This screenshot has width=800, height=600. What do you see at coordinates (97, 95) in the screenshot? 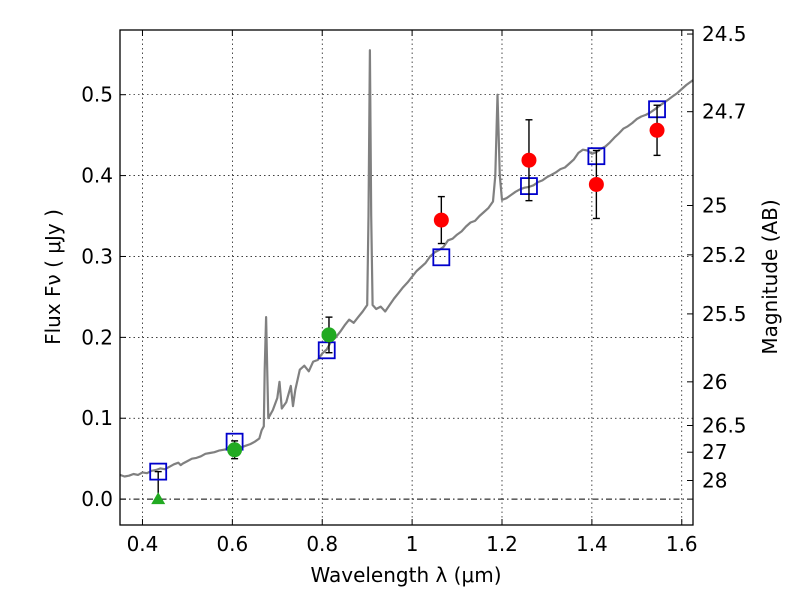
I see `y-tick-label: 0.5` at bounding box center [97, 95].